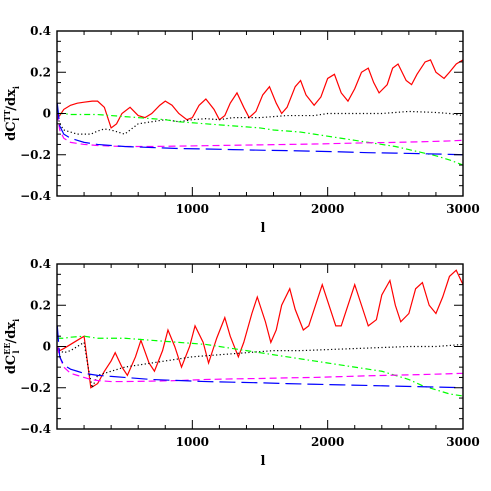  Describe the element at coordinates (11, 346) in the screenshot. I see `y-axis-label: dCEEl/dxi` at that location.